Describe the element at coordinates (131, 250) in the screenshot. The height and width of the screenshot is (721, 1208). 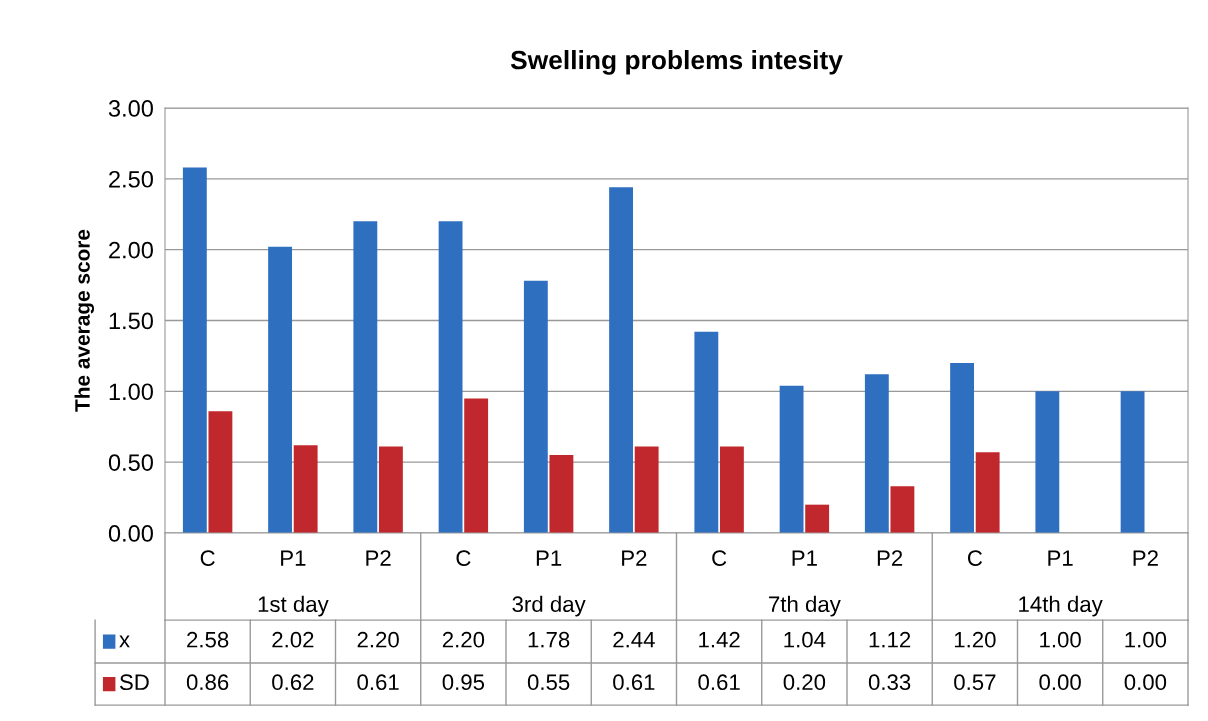
I see `y-tick-label: 2.00` at that location.